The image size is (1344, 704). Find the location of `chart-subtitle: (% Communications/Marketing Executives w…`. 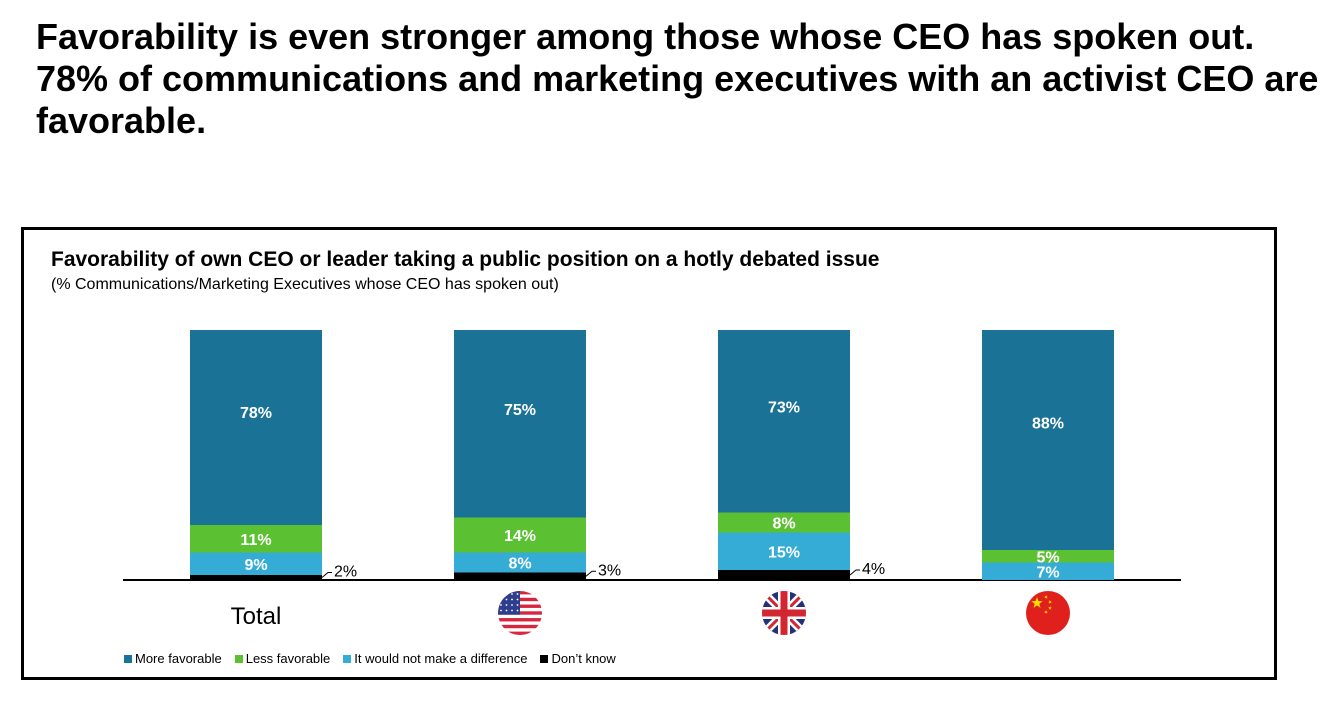

chart-subtitle: (% Communications/Marketing Executives w… is located at coordinates (305, 284).